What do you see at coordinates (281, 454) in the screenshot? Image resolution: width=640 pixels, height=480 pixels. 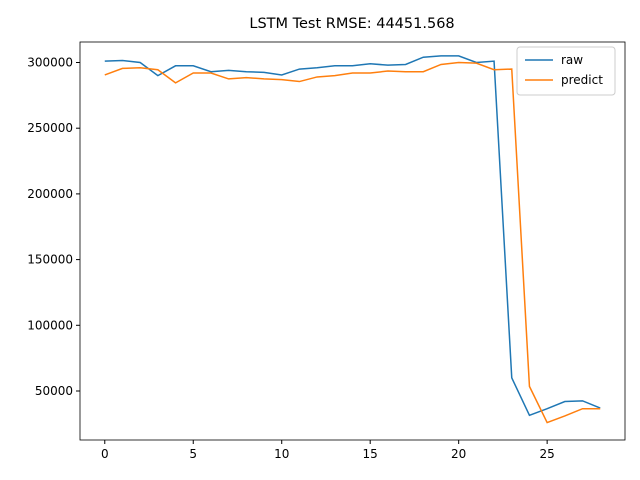 I see `x-tick-label: 10` at bounding box center [281, 454].